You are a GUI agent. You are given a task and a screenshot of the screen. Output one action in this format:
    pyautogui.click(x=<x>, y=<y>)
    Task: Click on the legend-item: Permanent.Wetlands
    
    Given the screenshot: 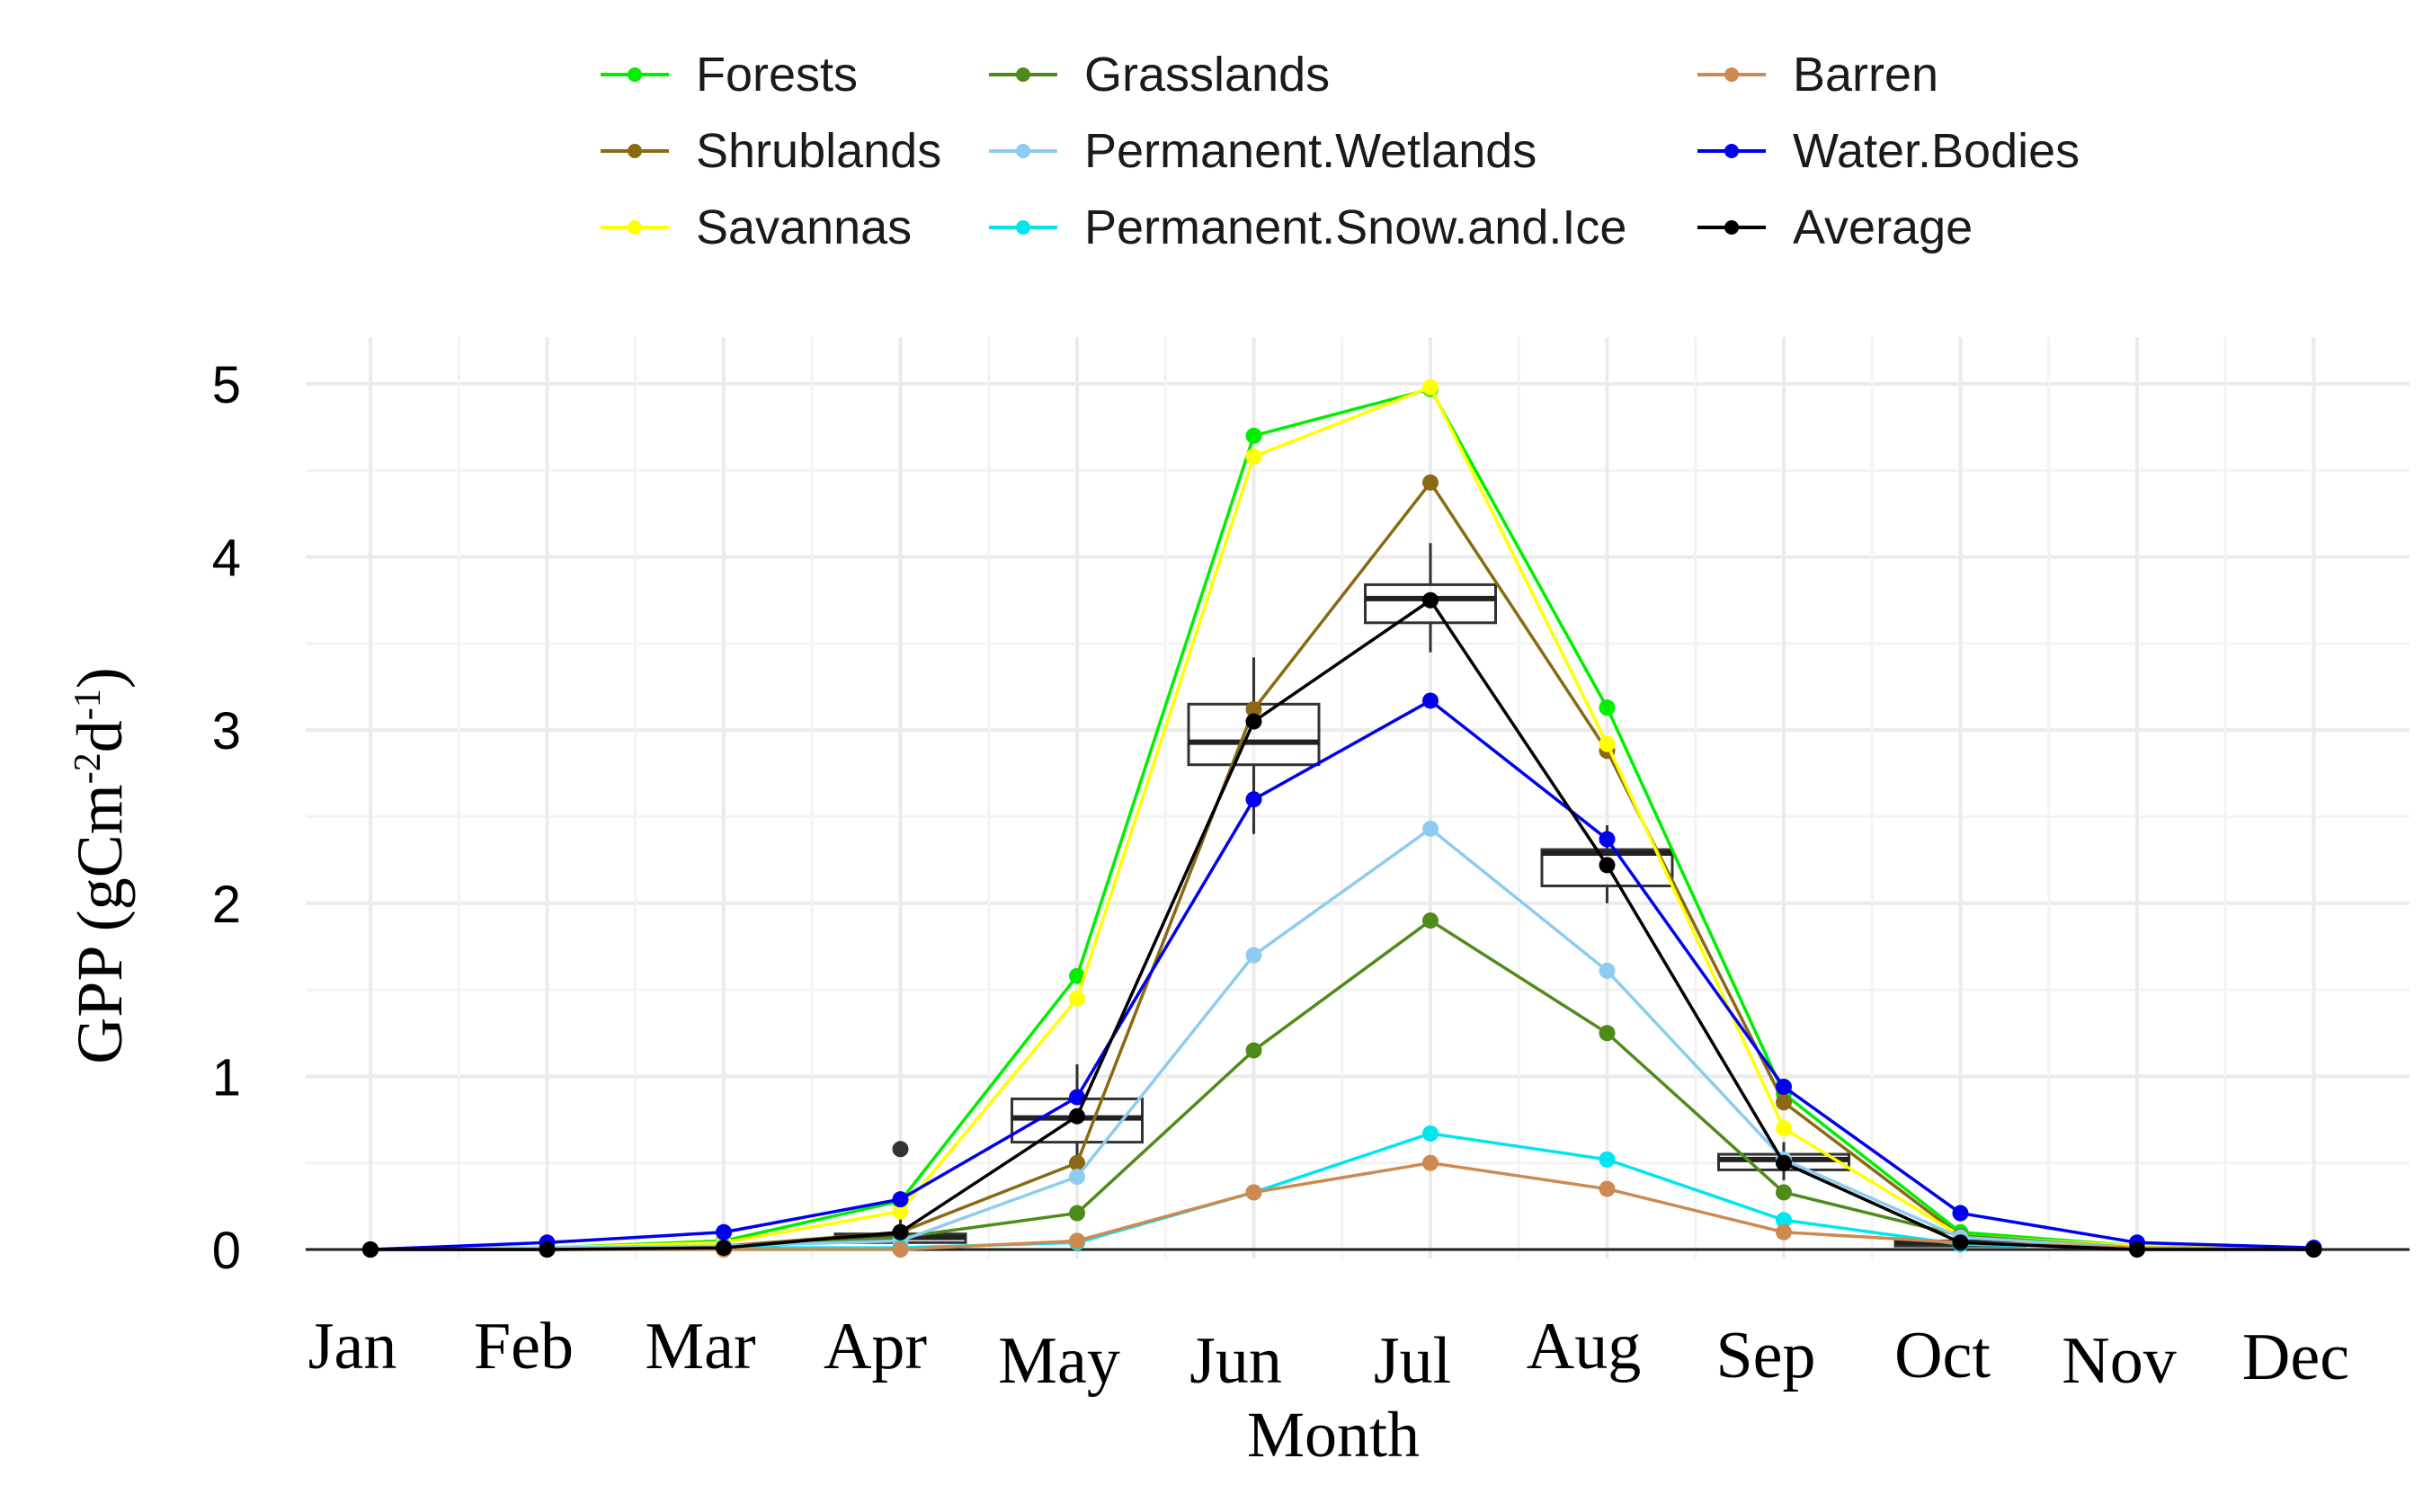 What is the action you would take?
    pyautogui.click(x=1263, y=151)
    